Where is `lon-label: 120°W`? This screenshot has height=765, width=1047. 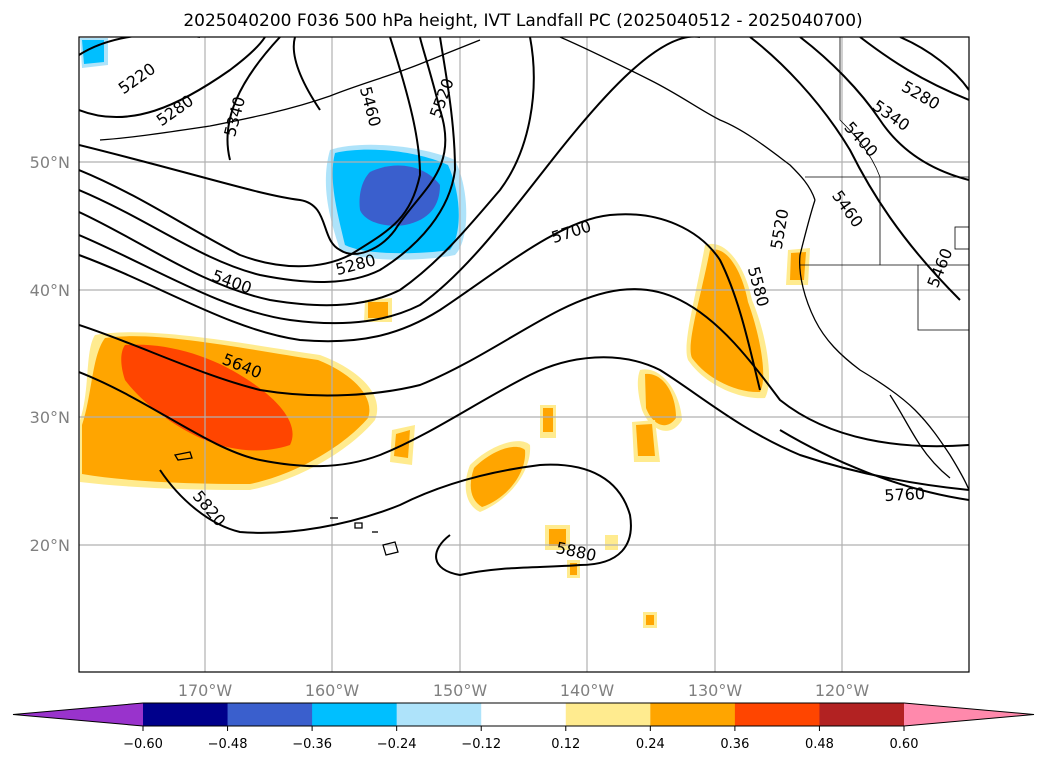
lon-label: 120°W is located at coordinates (842, 690).